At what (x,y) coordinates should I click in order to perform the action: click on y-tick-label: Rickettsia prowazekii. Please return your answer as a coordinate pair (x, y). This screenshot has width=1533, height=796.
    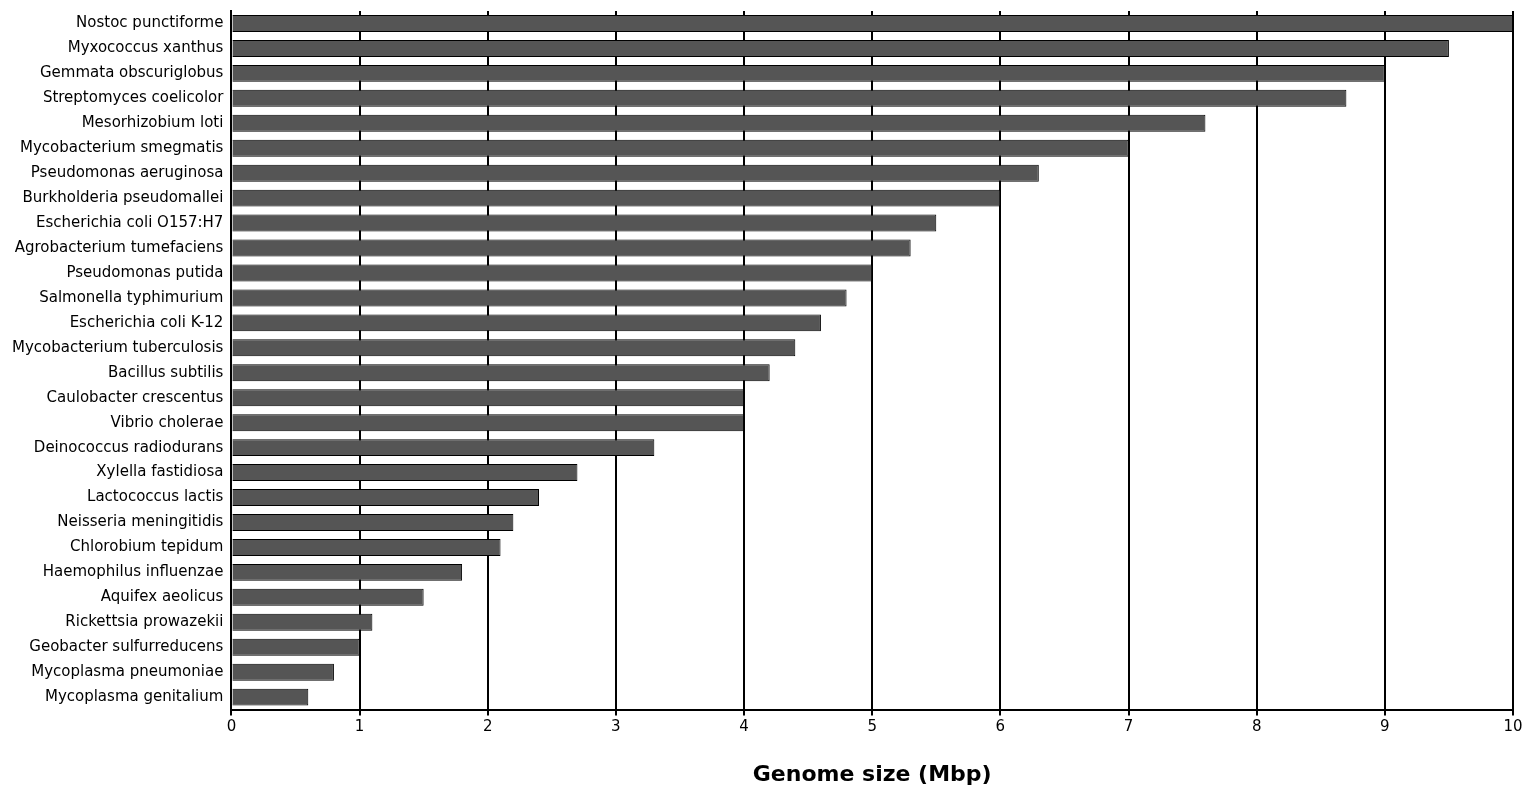
    Looking at the image, I should click on (144, 621).